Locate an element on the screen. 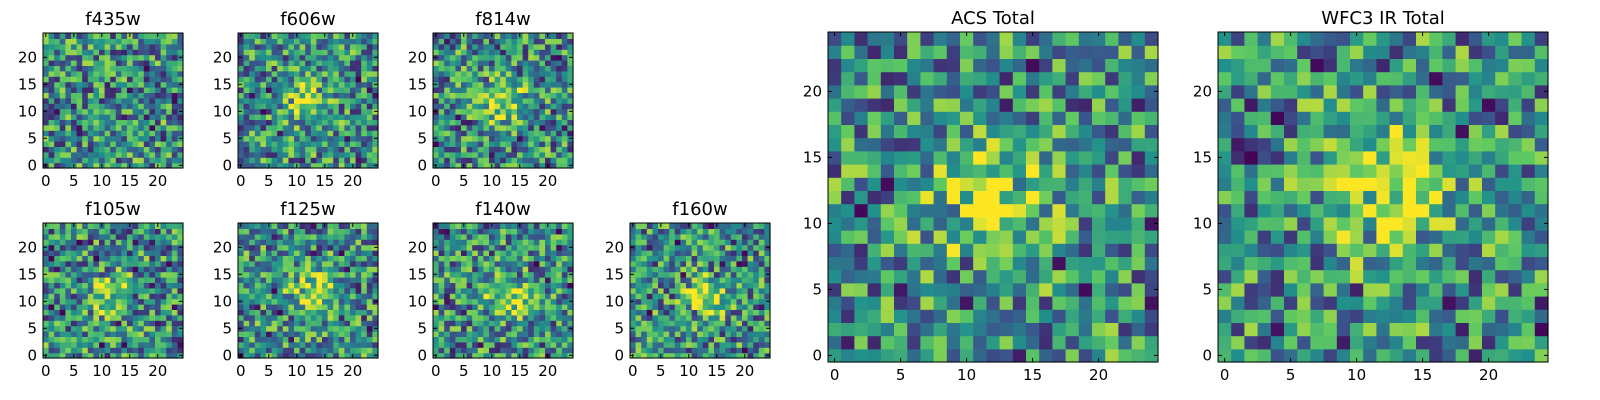  y-tick-label: 15 is located at coordinates (417, 274).